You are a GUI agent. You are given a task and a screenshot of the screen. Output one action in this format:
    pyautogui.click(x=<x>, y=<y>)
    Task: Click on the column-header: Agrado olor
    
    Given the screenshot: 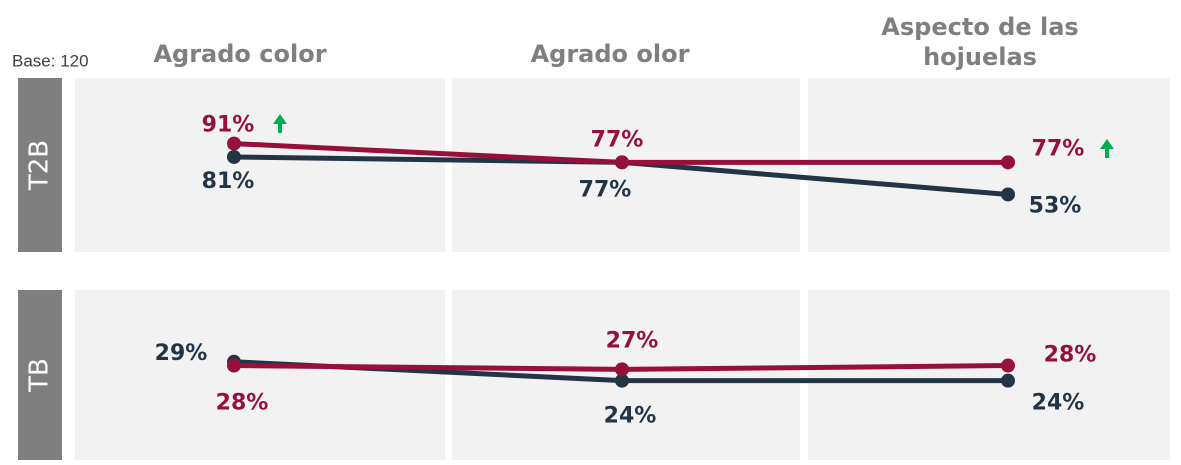 What is the action you would take?
    pyautogui.click(x=610, y=54)
    